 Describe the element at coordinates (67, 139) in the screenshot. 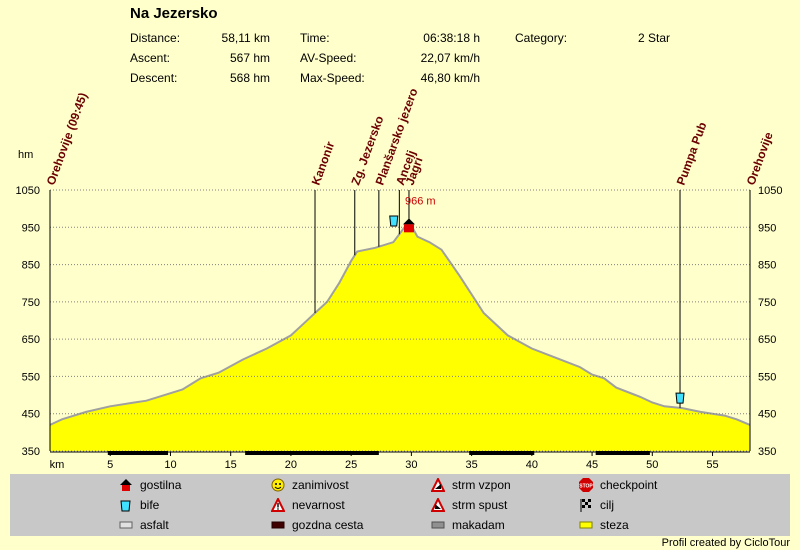

I see `waypoint-label: Orehovije (09:45)` at that location.